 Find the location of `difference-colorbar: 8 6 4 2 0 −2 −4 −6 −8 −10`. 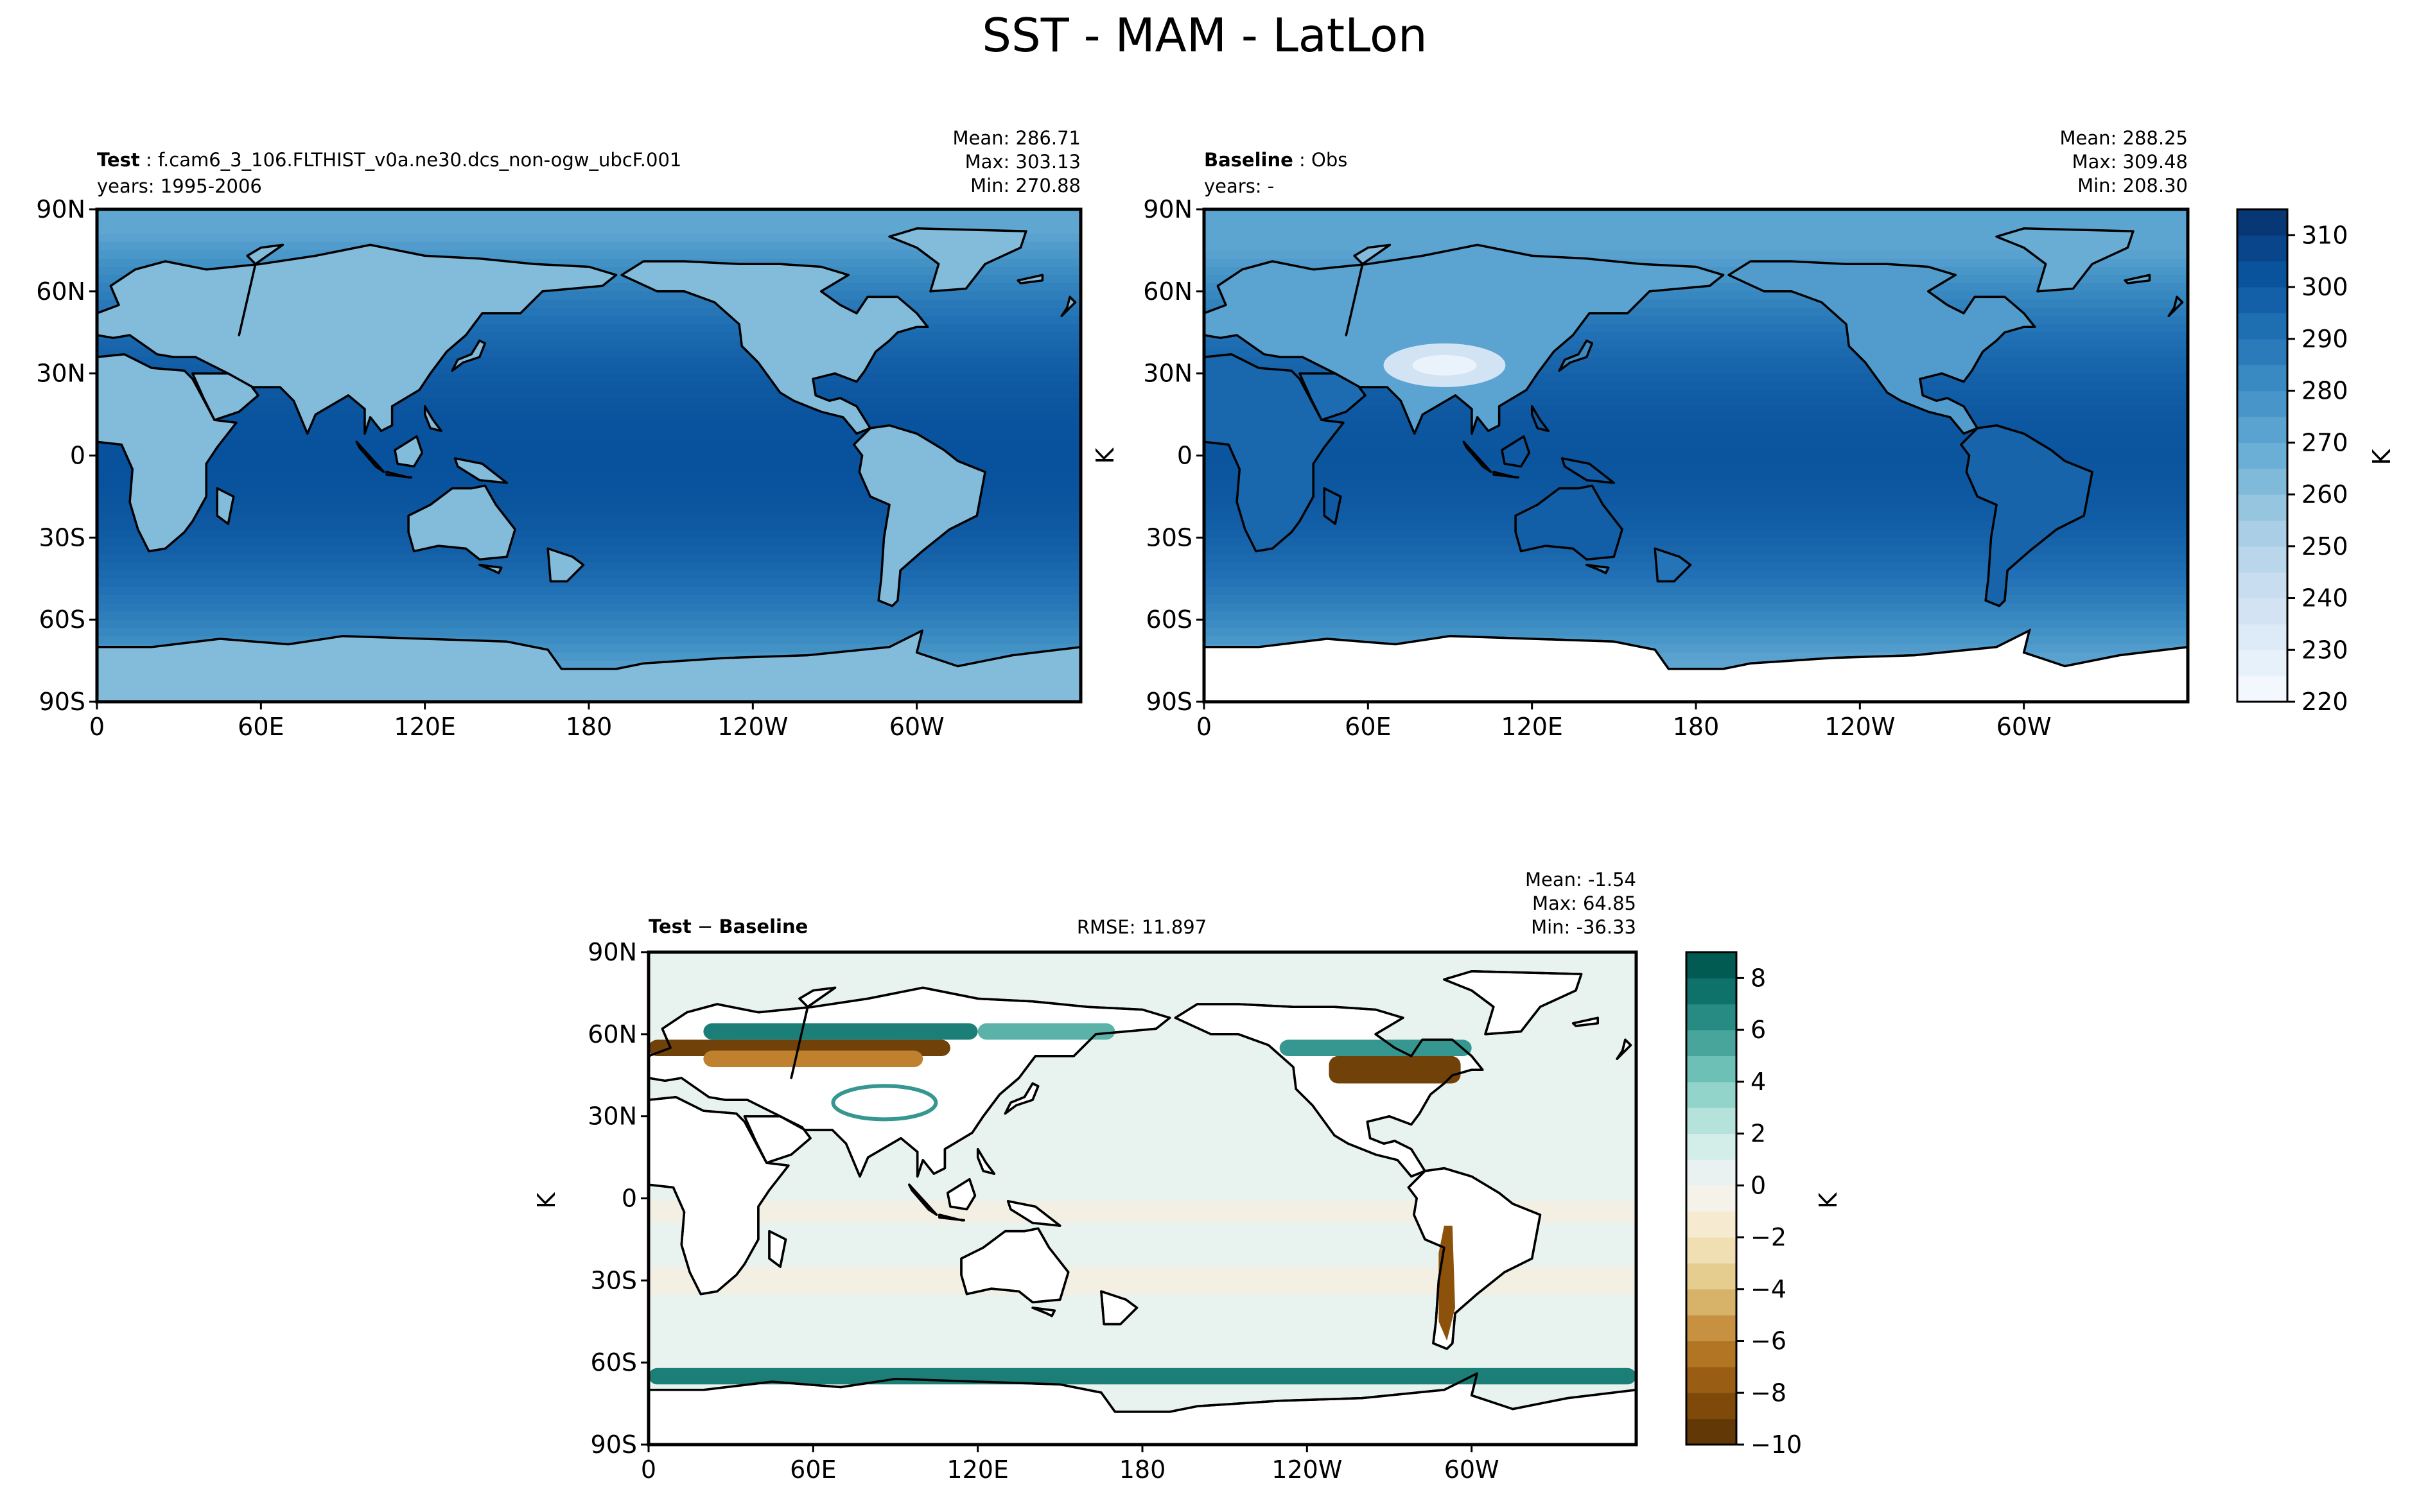

difference-colorbar: 8 6 4 2 0 −2 −4 −6 −8 −10 is located at coordinates (1744, 1205).